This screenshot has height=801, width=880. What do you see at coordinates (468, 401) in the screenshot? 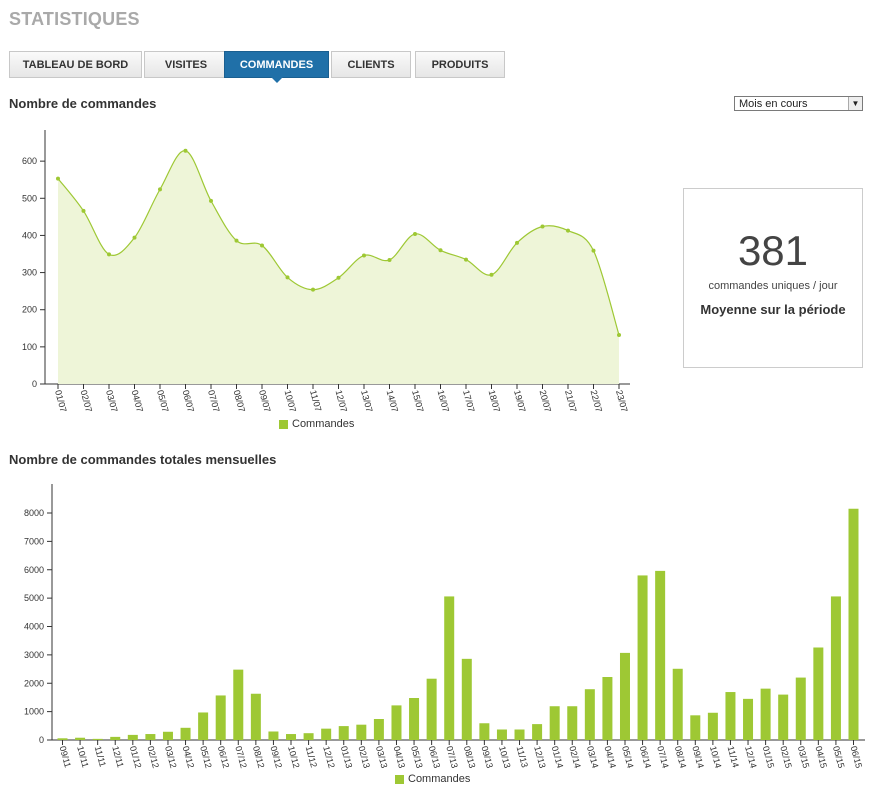
I see `x-tick-label: 17/07` at bounding box center [468, 401].